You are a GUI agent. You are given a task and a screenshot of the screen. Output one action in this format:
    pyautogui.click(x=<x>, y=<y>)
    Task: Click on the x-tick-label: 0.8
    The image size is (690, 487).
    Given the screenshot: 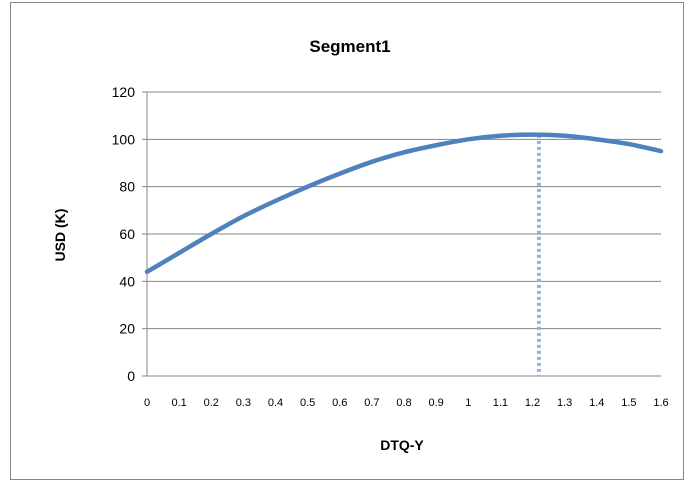 What is the action you would take?
    pyautogui.click(x=403, y=403)
    